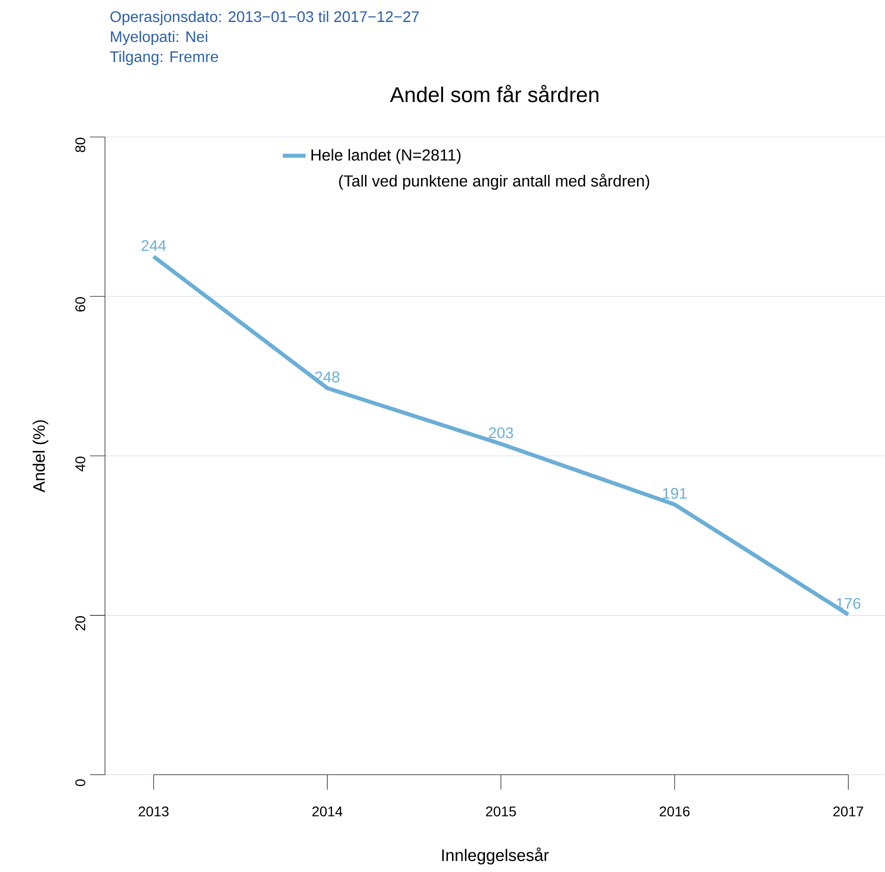 This screenshot has height=872, width=885. I want to click on annotation: 244, so click(154, 245).